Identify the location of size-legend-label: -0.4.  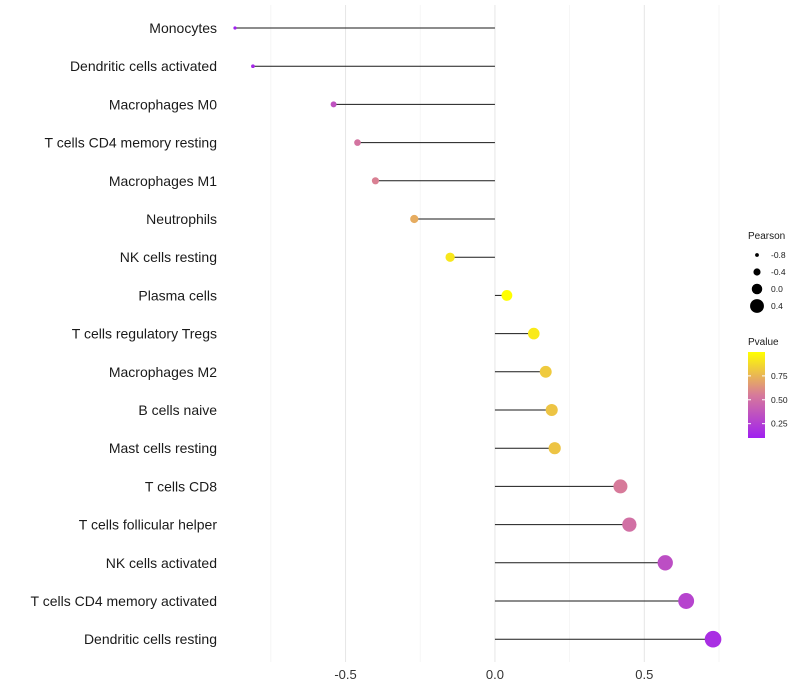
(778, 272).